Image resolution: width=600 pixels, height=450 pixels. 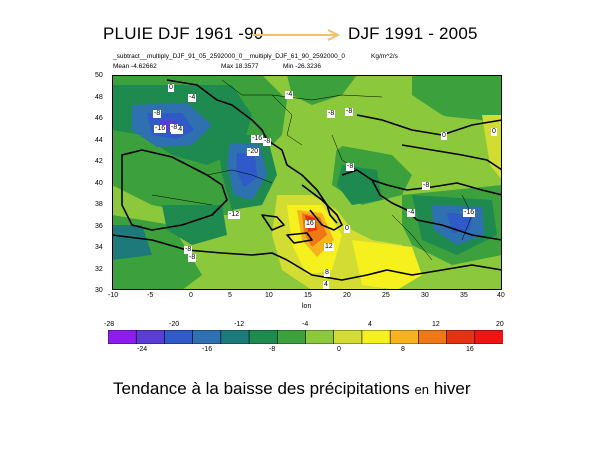 I want to click on arrow-icon, so click(x=296, y=35).